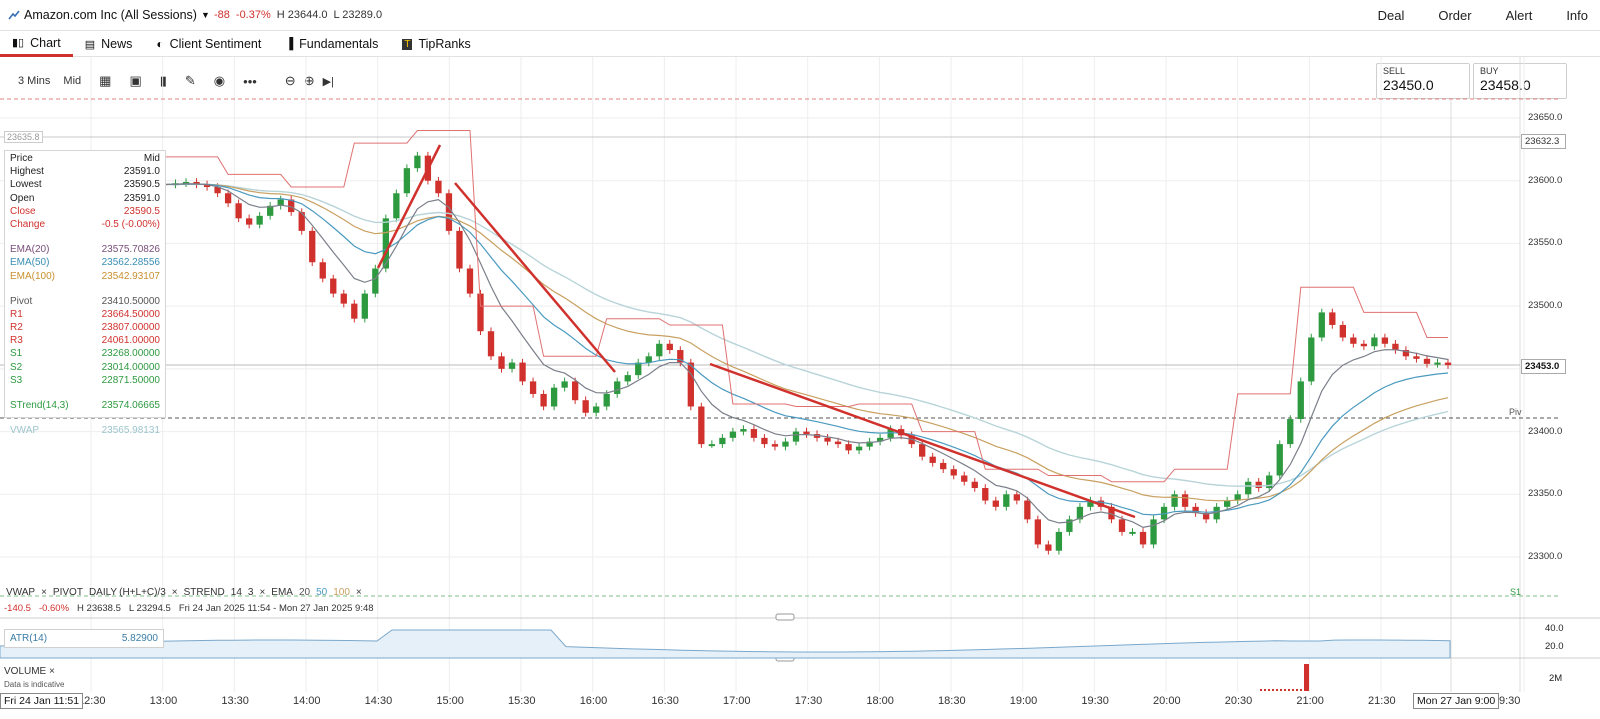  What do you see at coordinates (52, 671) in the screenshot?
I see `remove-volume-icon: ×` at bounding box center [52, 671].